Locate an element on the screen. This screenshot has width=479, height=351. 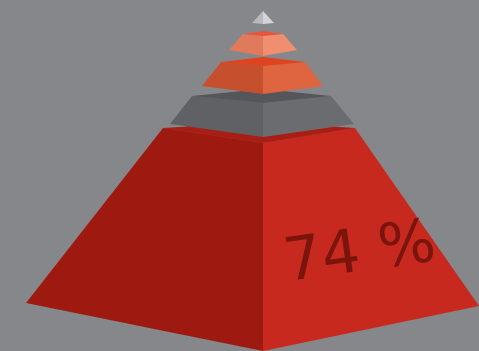
tier-apex-right-face is located at coordinates (268, 17).